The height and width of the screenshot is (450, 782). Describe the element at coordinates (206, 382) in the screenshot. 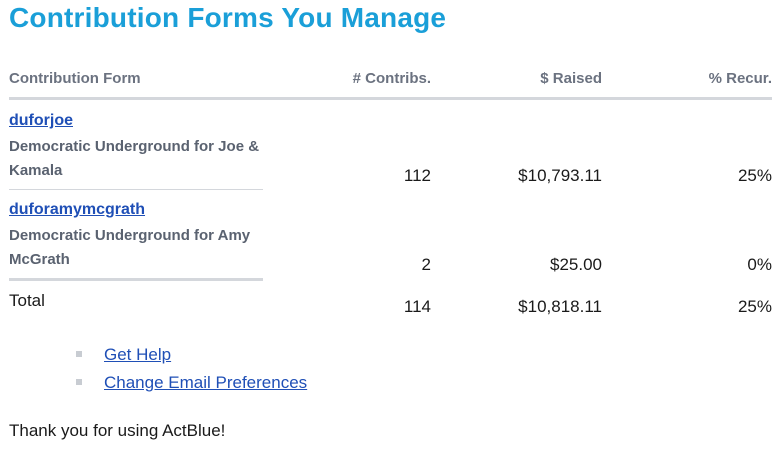

I see `change-email-preferences-link: Change Email Preferences` at that location.